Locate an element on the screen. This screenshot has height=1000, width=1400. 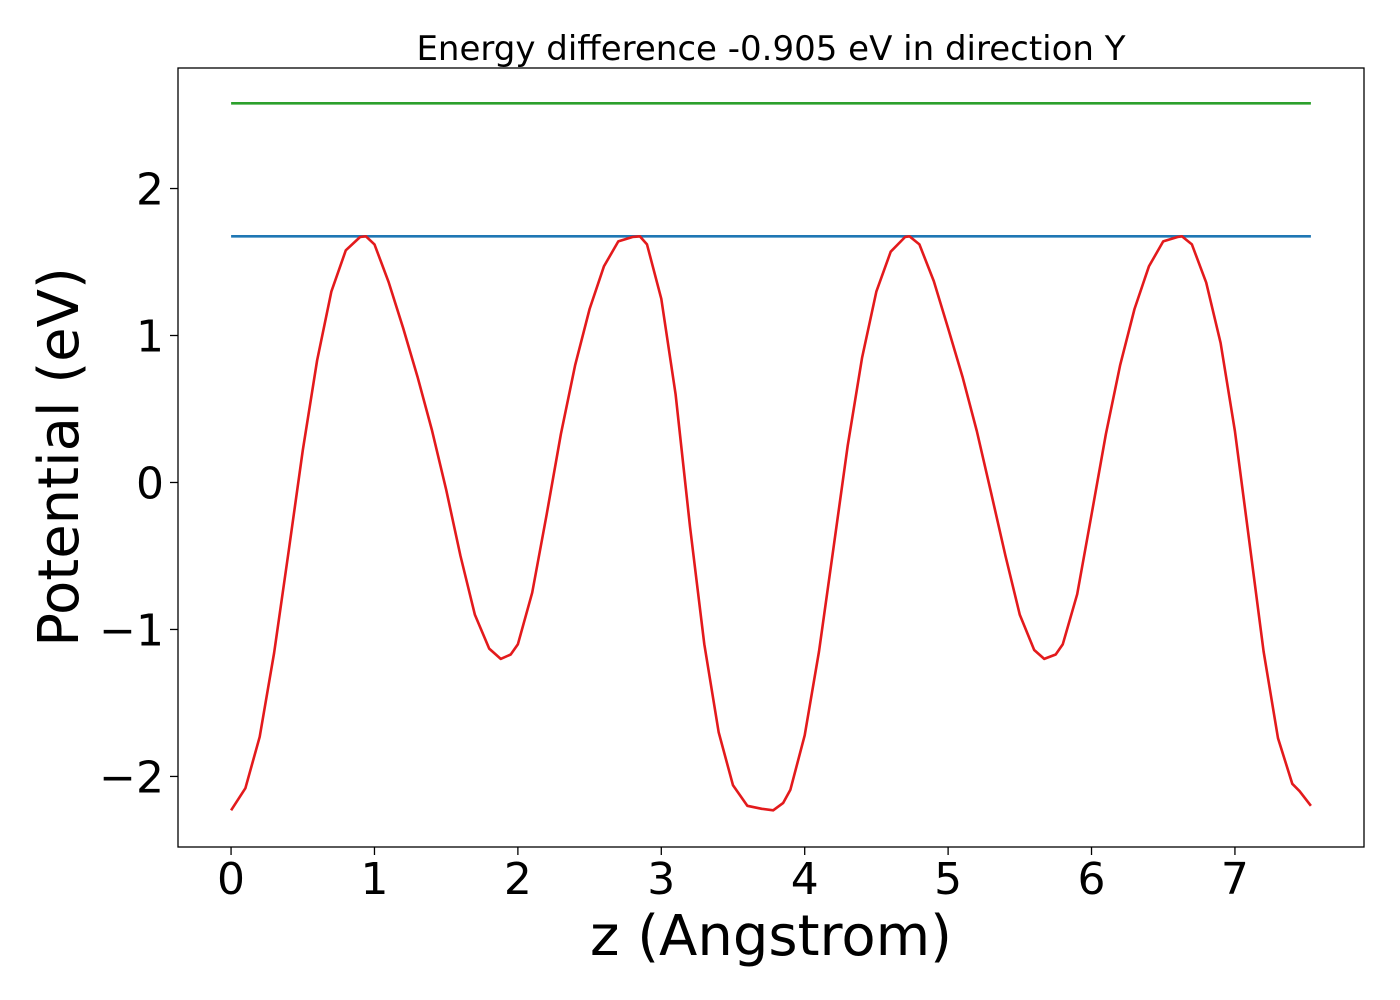
x-axis-label: z (Angstrom) is located at coordinates (771, 936).